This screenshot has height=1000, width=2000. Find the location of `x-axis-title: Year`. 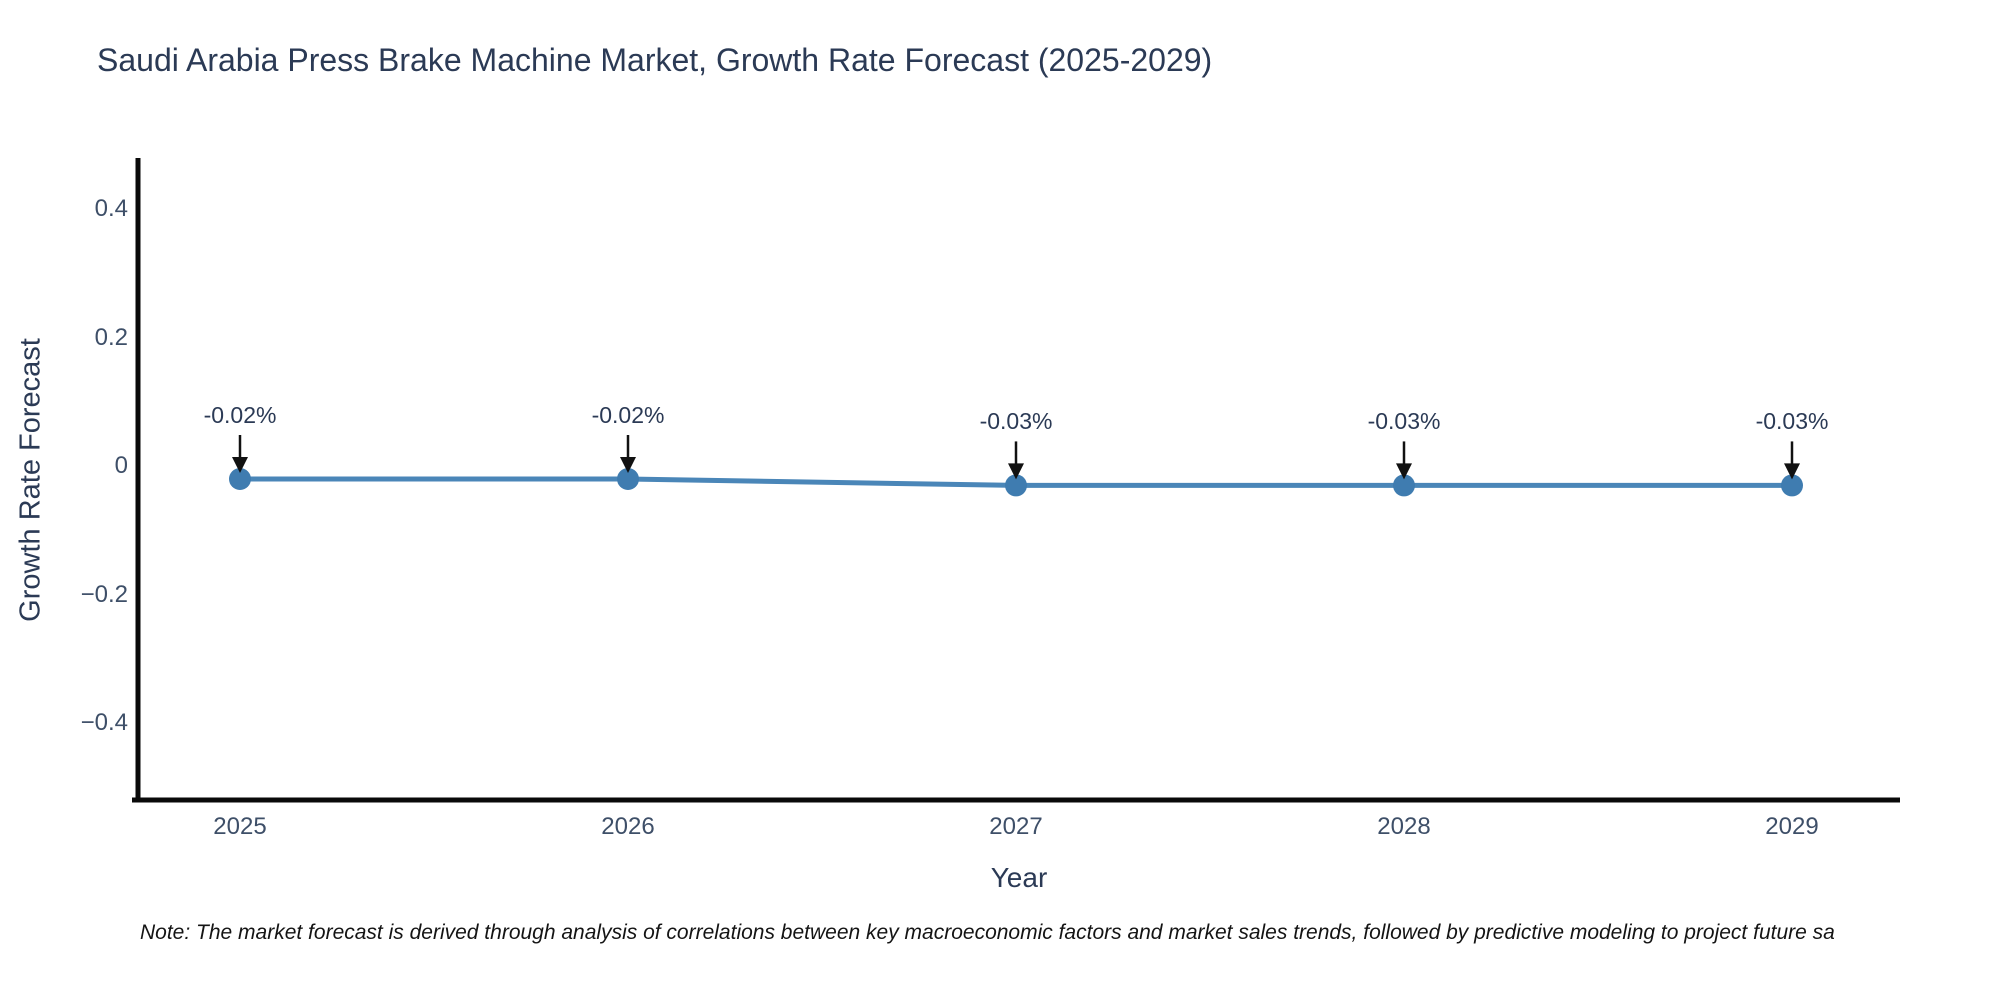

x-axis-title: Year is located at coordinates (1019, 877).